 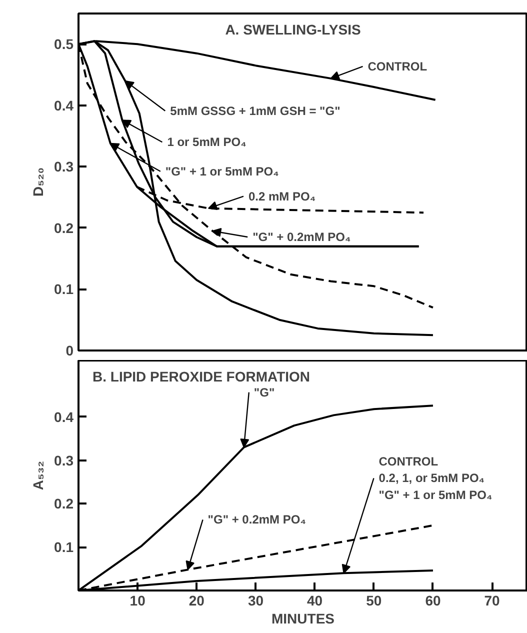 What do you see at coordinates (398, 66) in the screenshot?
I see `annotation: CONTROL` at bounding box center [398, 66].